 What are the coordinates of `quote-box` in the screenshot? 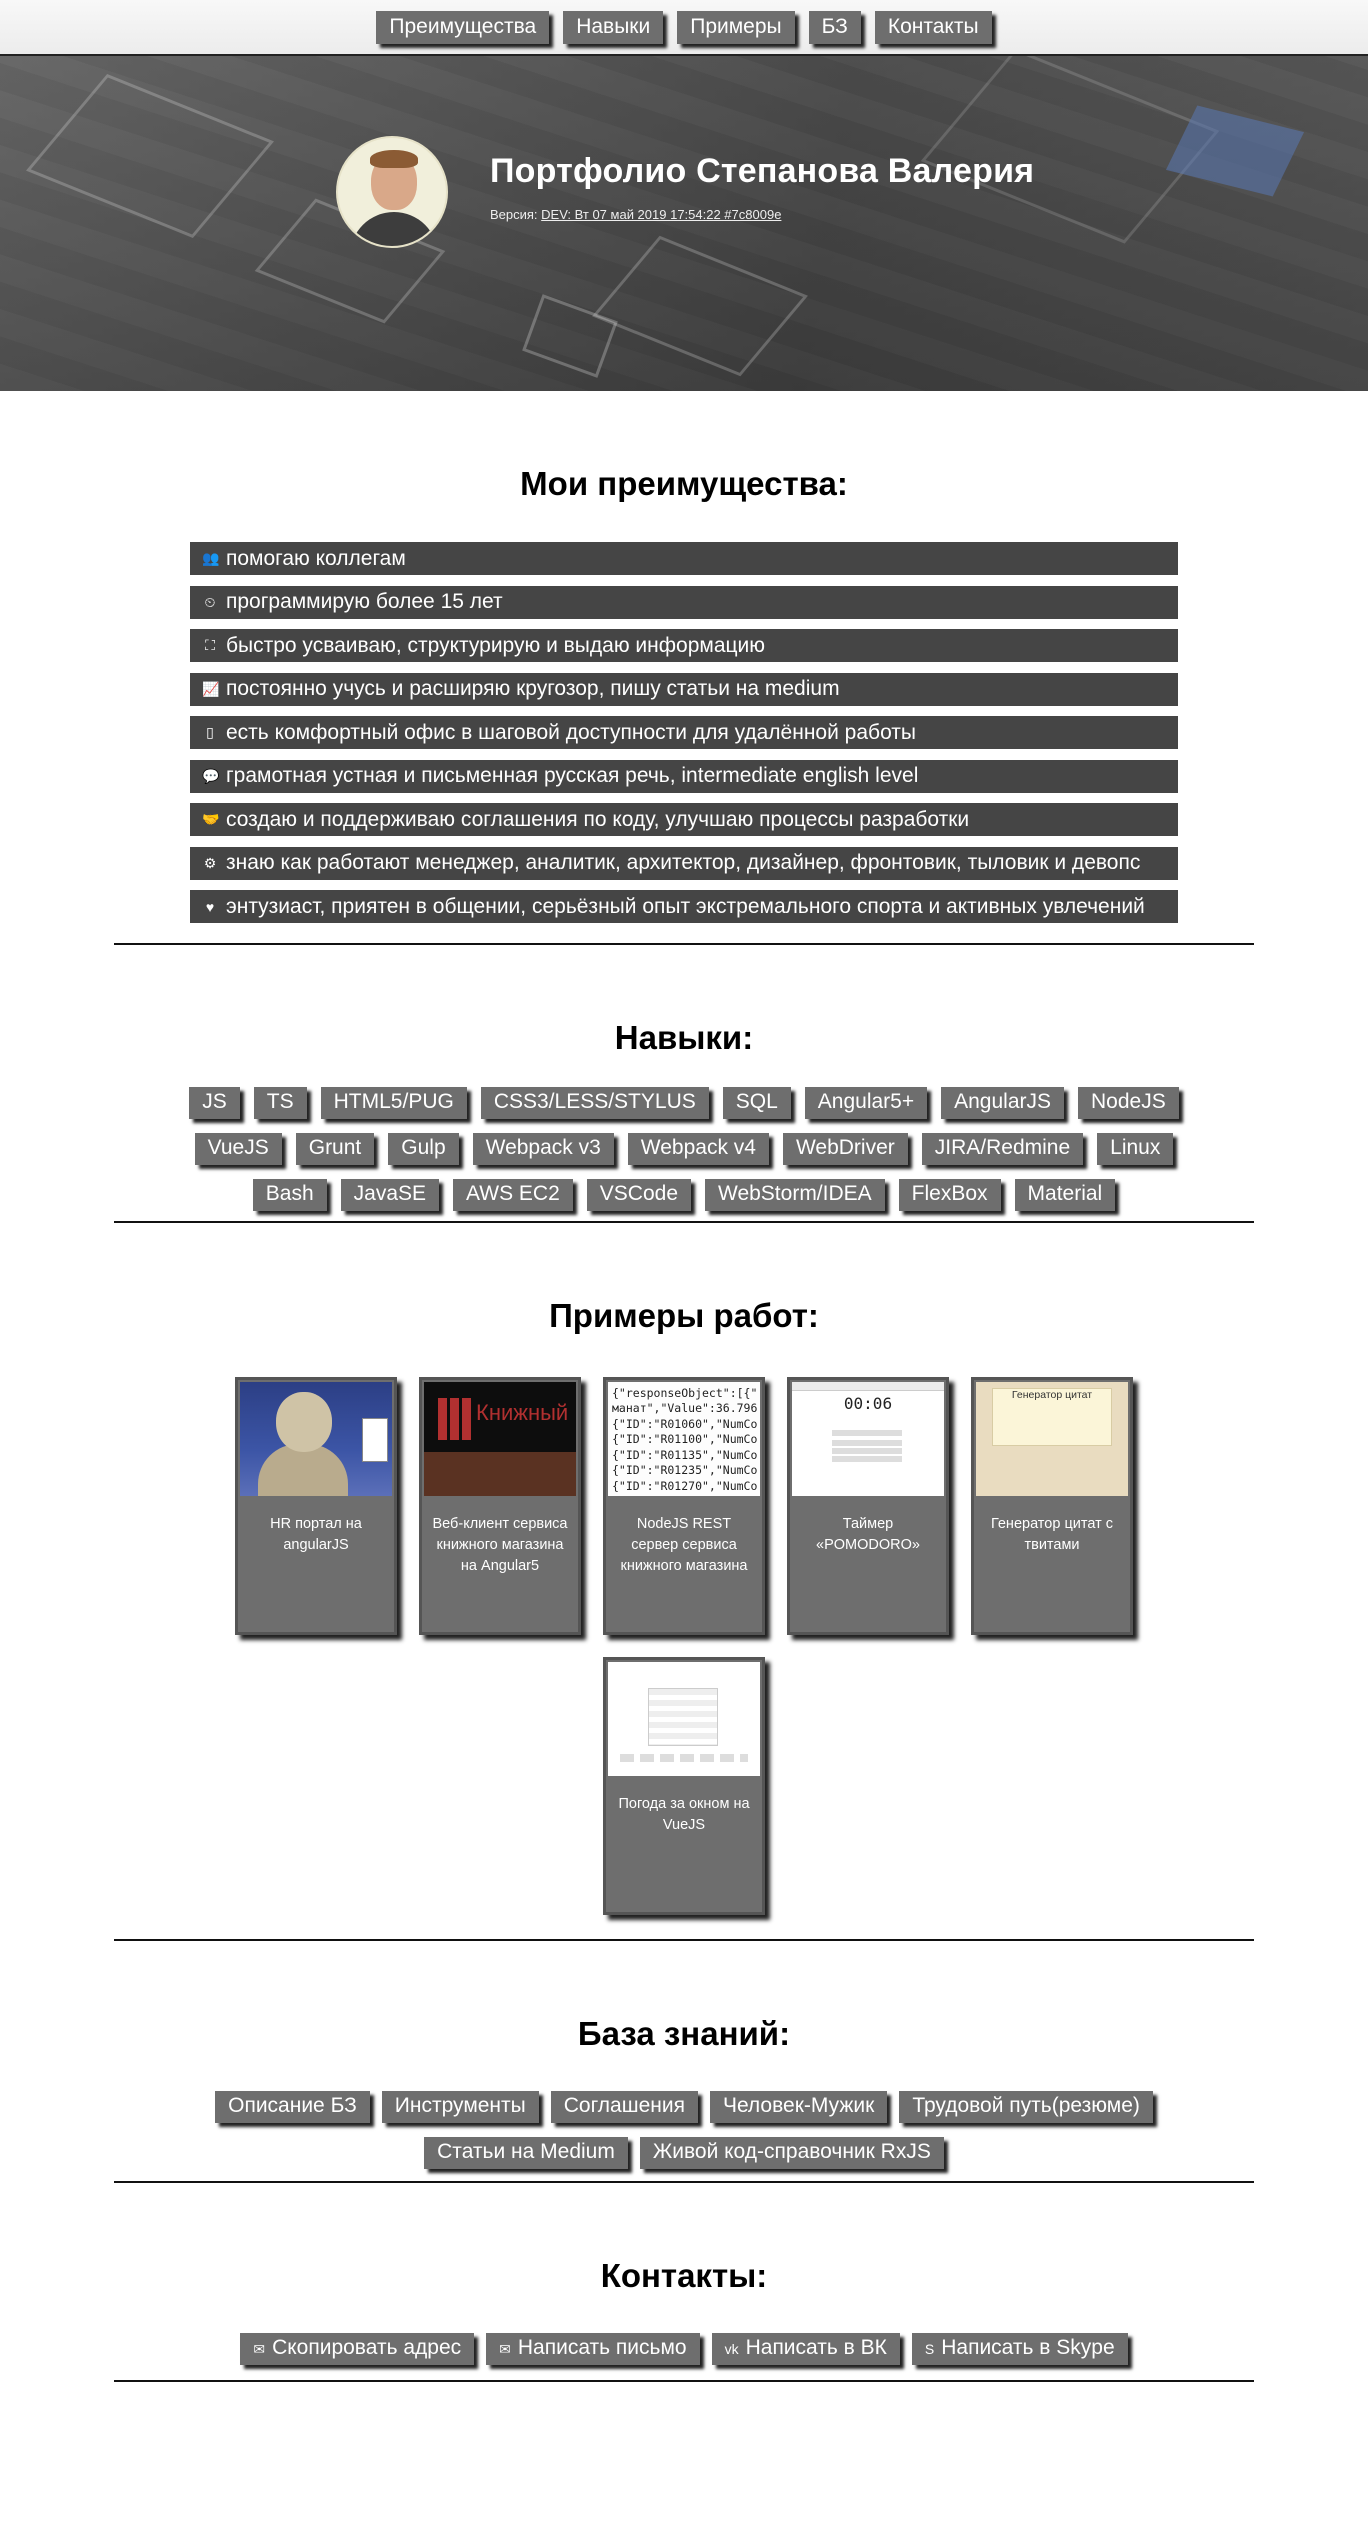 It's located at (1052, 1416).